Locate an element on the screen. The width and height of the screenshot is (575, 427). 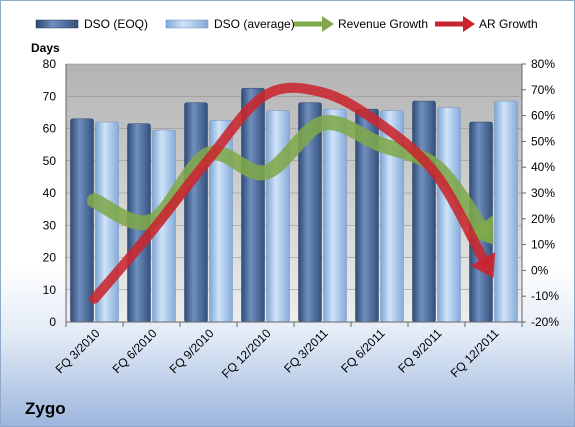
x-tick-label: FQ 6/2010 is located at coordinates (135, 351).